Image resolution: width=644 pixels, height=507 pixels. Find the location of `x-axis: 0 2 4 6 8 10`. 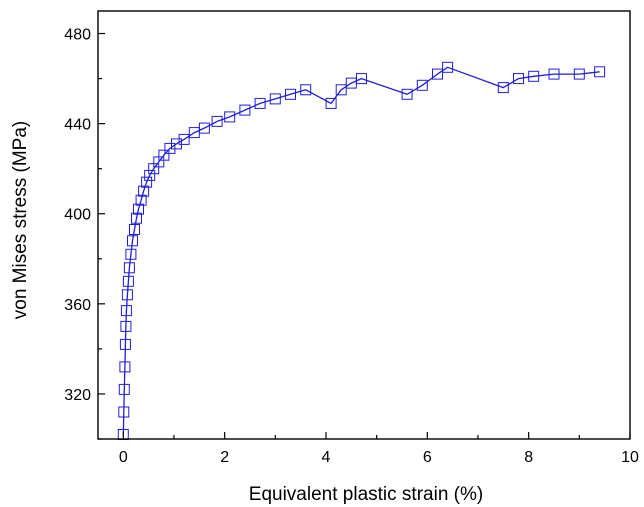

x-axis: 0 2 4 6 8 10 is located at coordinates (379, 449).